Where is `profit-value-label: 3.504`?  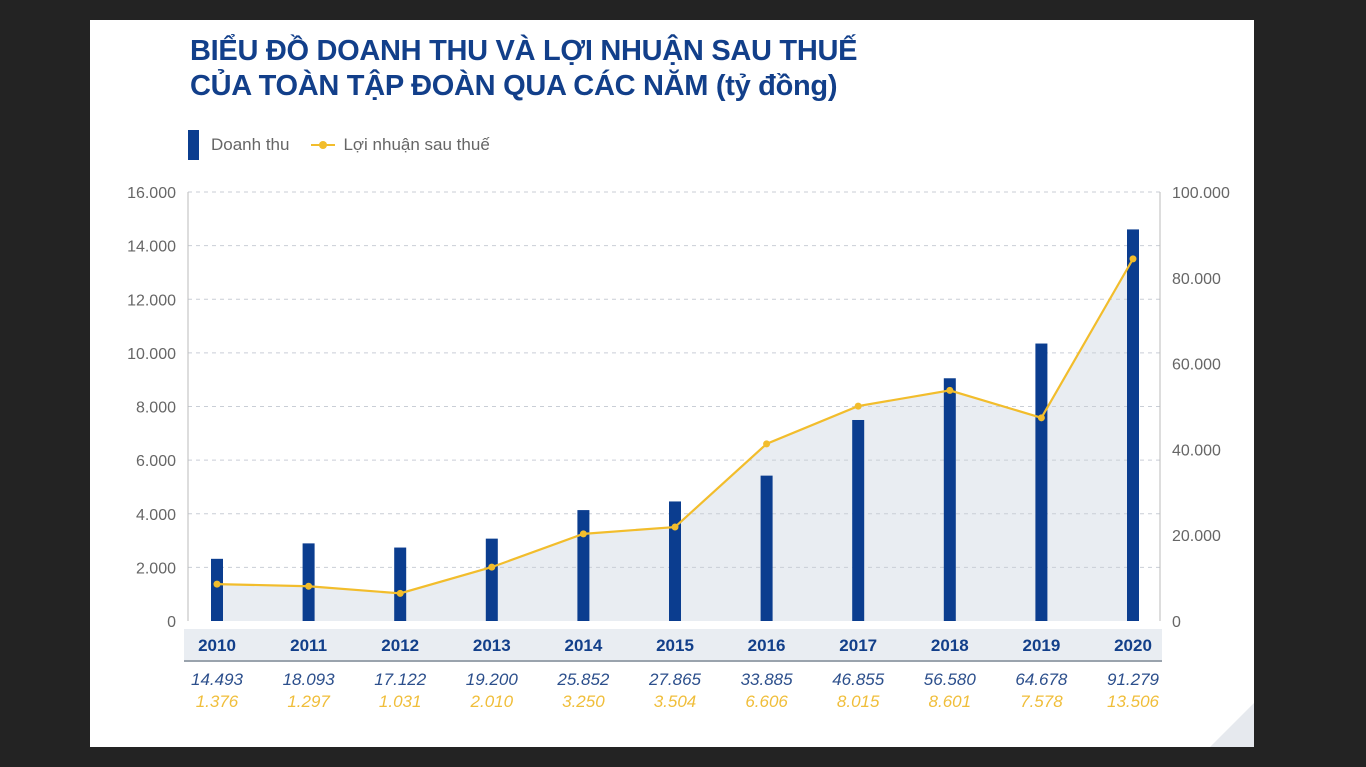 profit-value-label: 3.504 is located at coordinates (675, 701).